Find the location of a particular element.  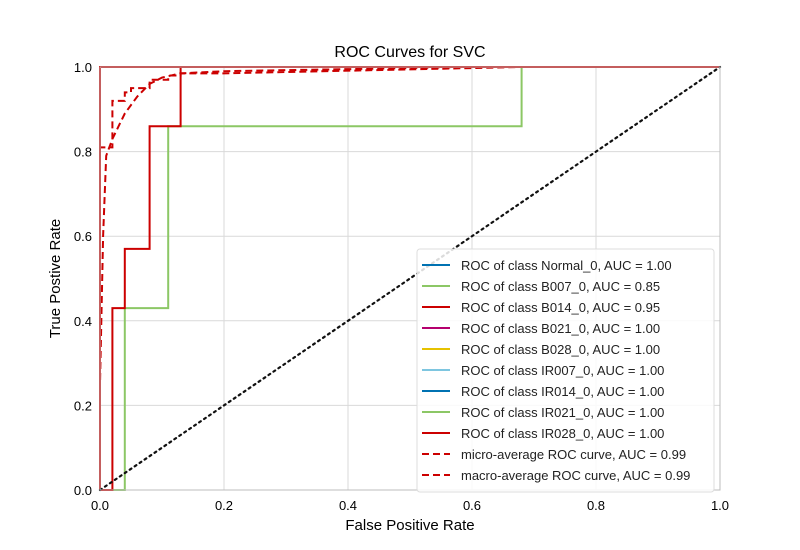

legend-label: ROC of class B014_0, AUC = 0.95 is located at coordinates (560, 307).